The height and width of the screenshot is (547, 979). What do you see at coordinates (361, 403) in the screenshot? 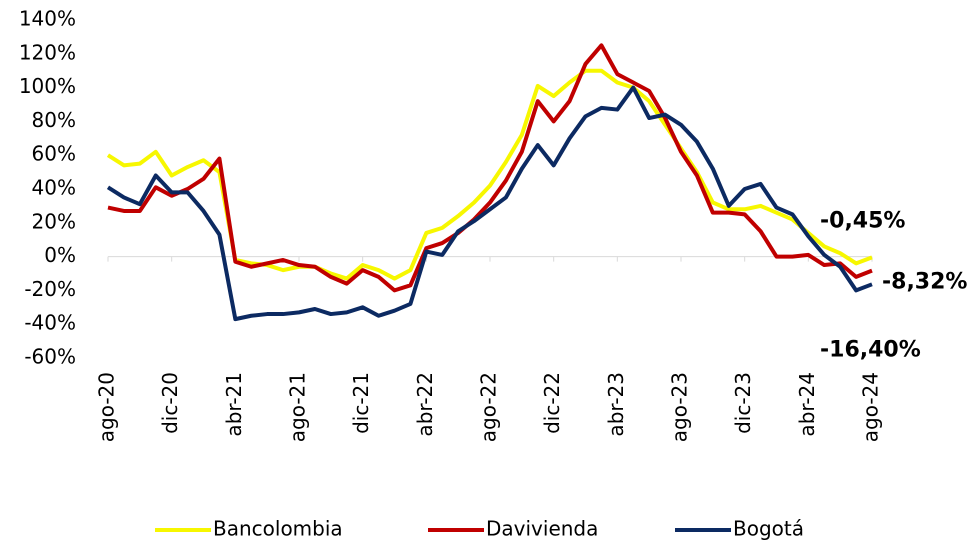
I see `x-tick-label: dic-21` at bounding box center [361, 403].